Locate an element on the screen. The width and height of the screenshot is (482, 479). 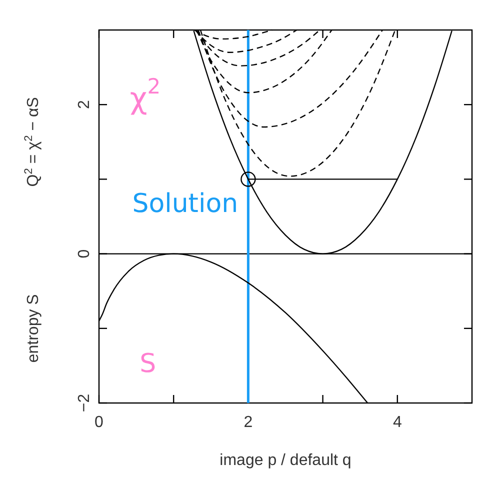
x-tick-label: 2 is located at coordinates (248, 422).